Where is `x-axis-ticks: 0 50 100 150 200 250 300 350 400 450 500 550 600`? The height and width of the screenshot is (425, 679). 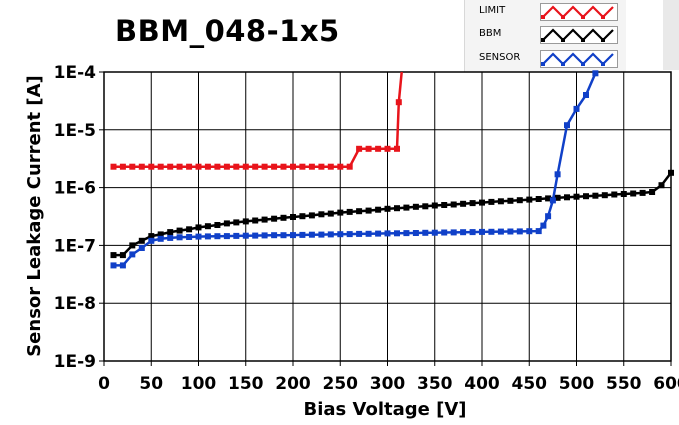
x-axis-ticks: 0 50 100 150 200 250 300 350 400 450 500 550 600 is located at coordinates (388, 377).